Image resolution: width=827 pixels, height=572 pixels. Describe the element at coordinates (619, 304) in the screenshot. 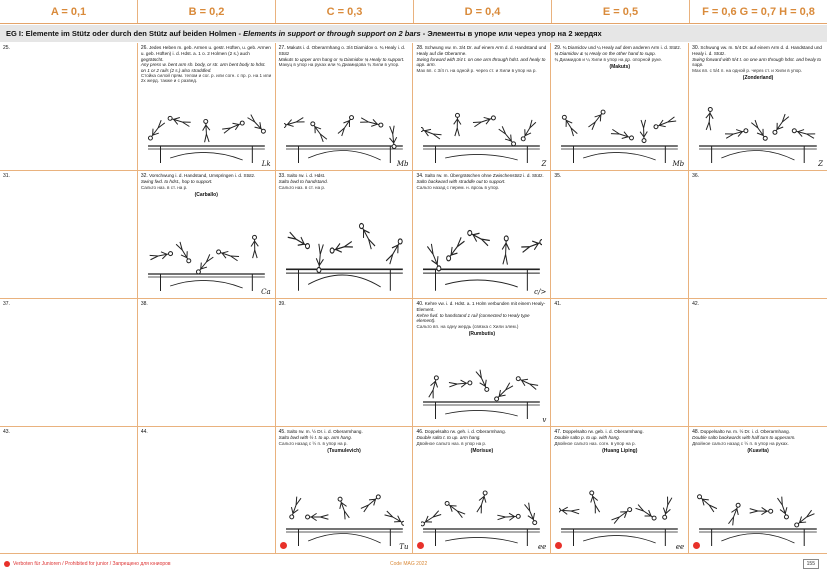

I see `element-description: 41.` at that location.